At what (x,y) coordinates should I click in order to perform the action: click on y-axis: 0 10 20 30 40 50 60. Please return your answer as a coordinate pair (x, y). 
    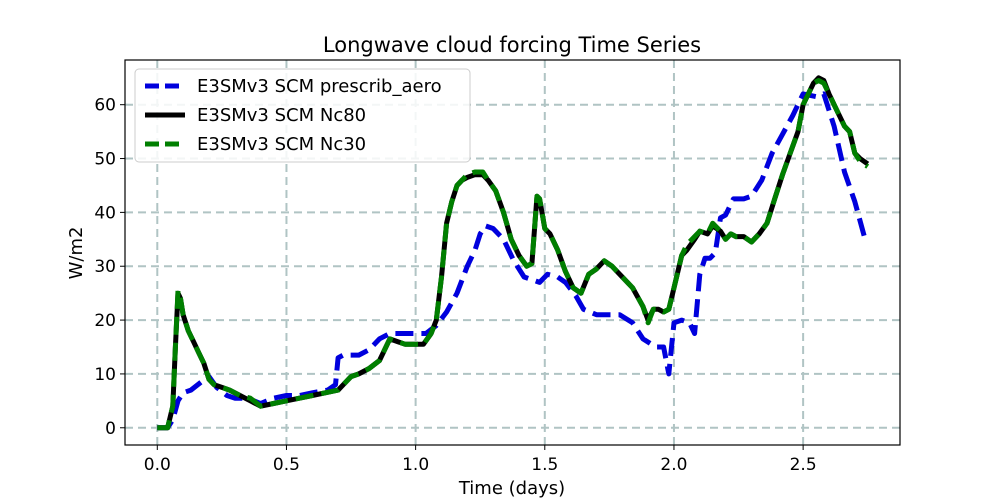
    Looking at the image, I should click on (109, 267).